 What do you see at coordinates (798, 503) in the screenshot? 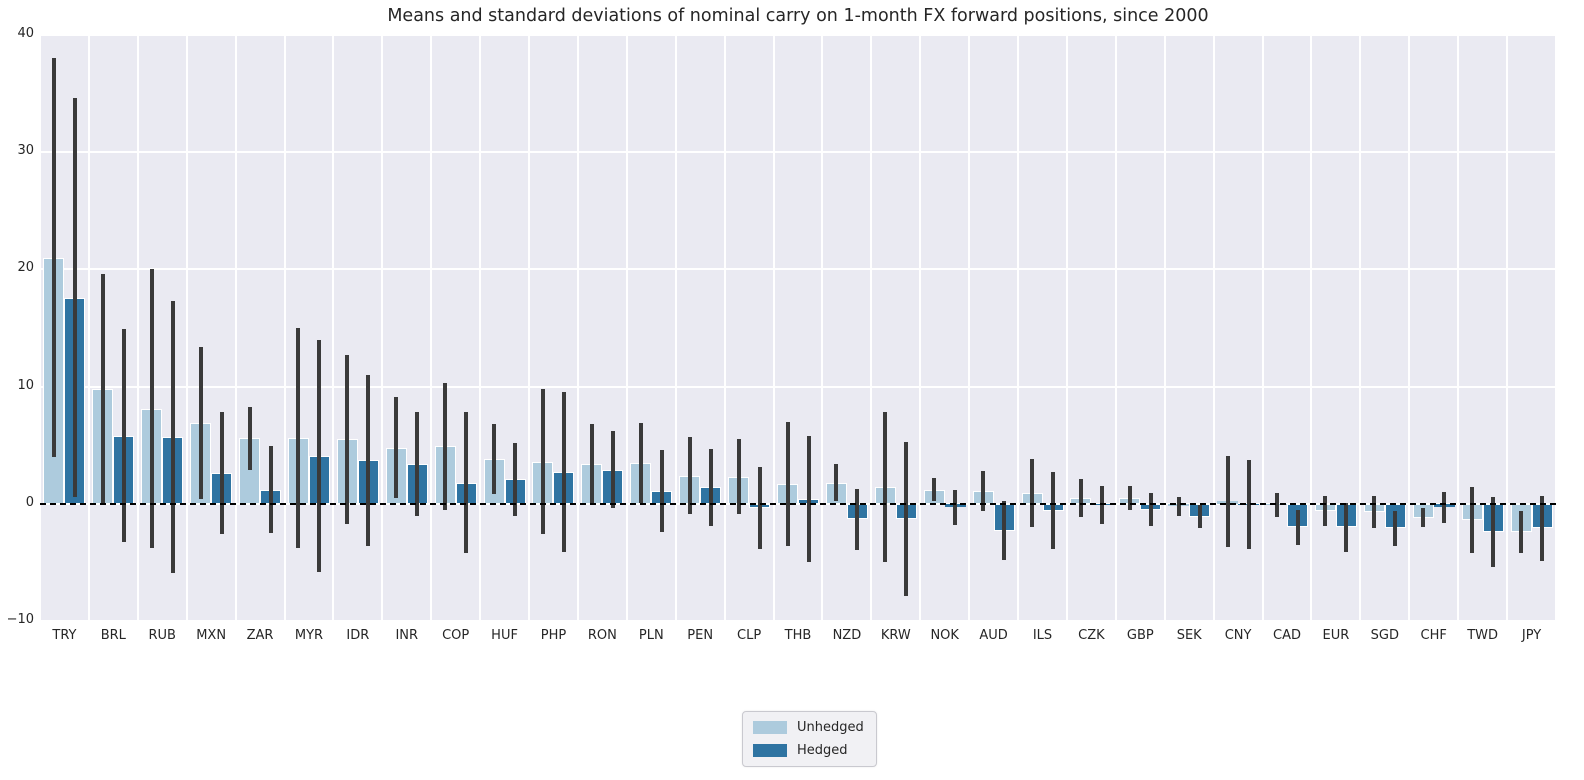
I see `zero-dashed-line` at bounding box center [798, 503].